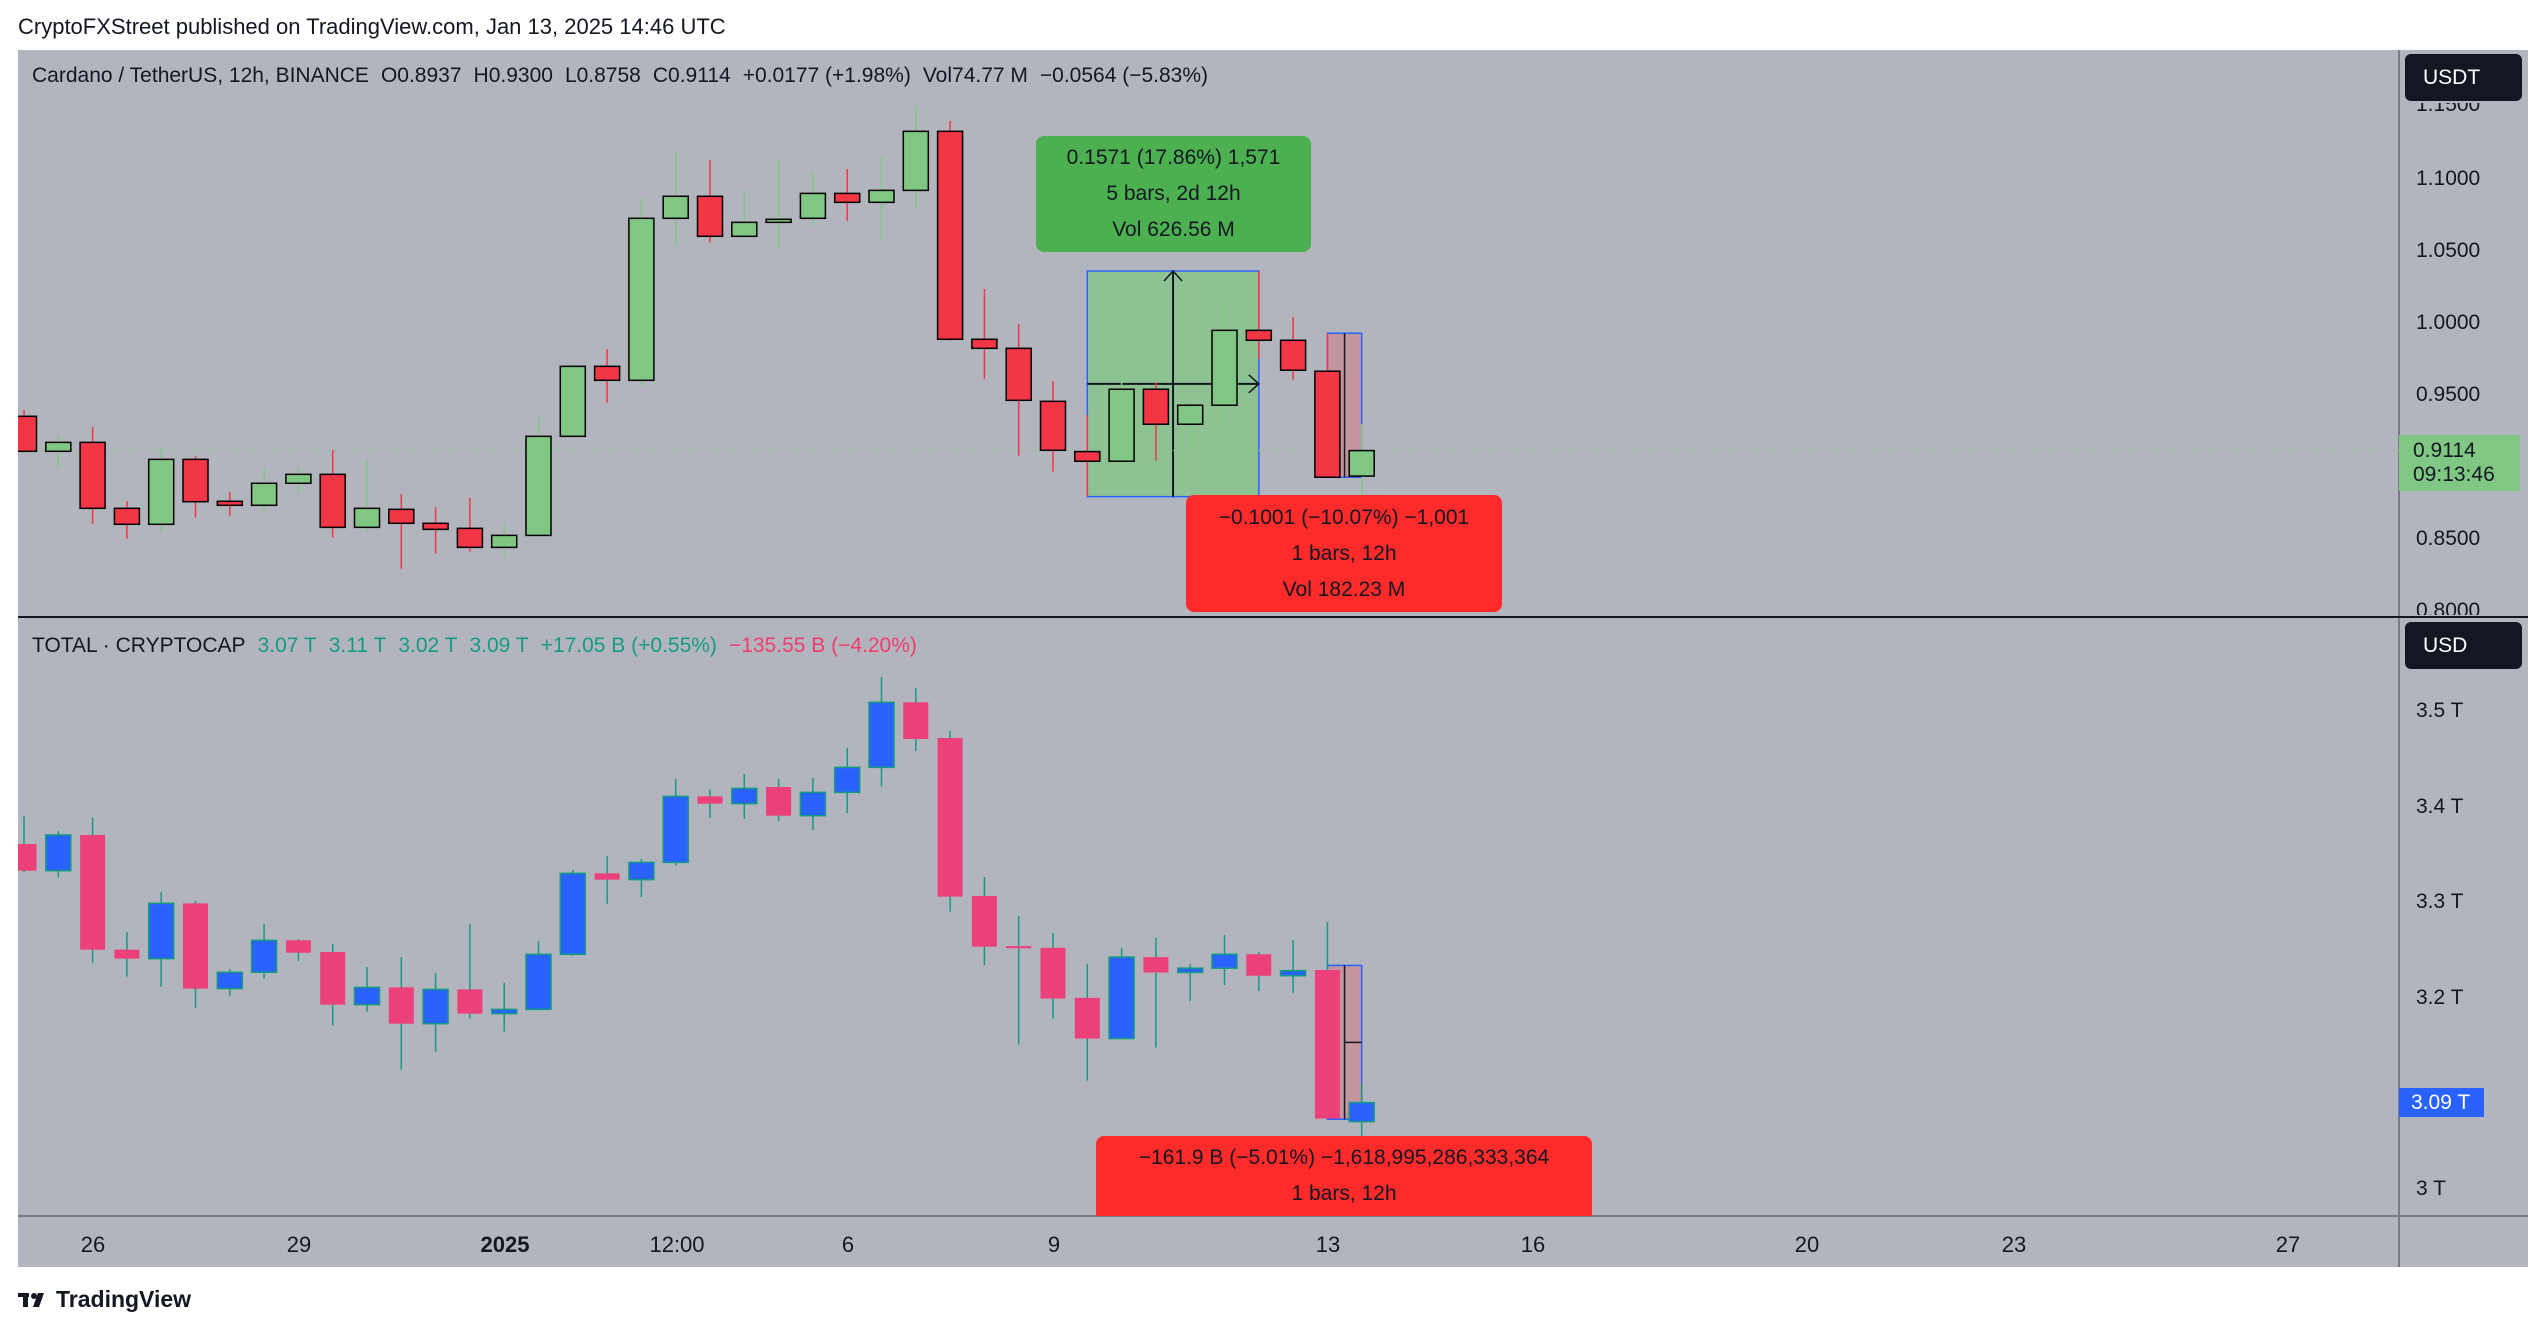 The image size is (2546, 1330). What do you see at coordinates (2440, 710) in the screenshot?
I see `total-axis-tick: 3.5 T` at bounding box center [2440, 710].